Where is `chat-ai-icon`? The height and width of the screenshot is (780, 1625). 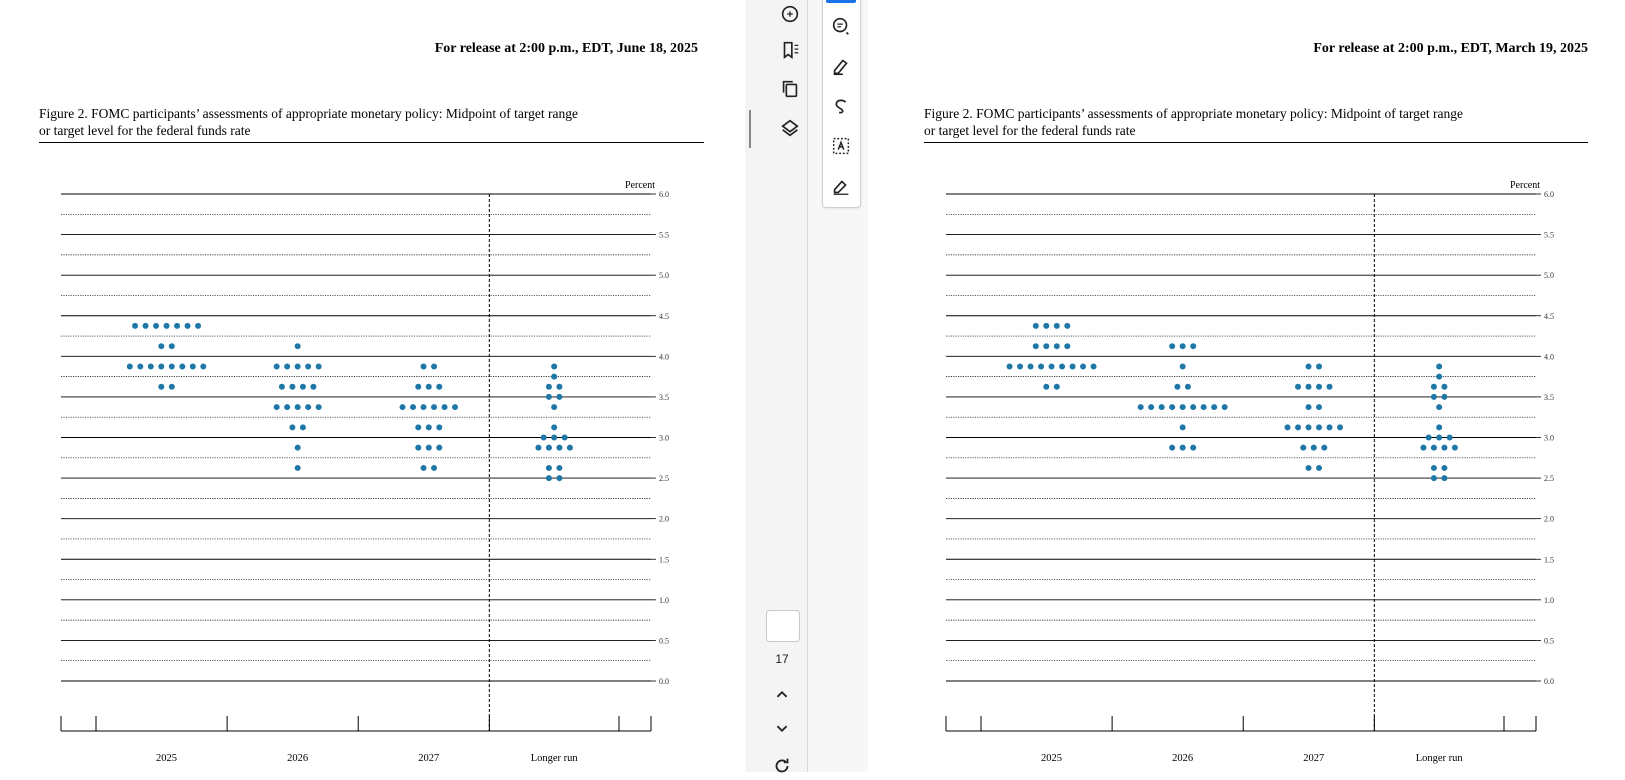
chat-ai-icon is located at coordinates (790, 14).